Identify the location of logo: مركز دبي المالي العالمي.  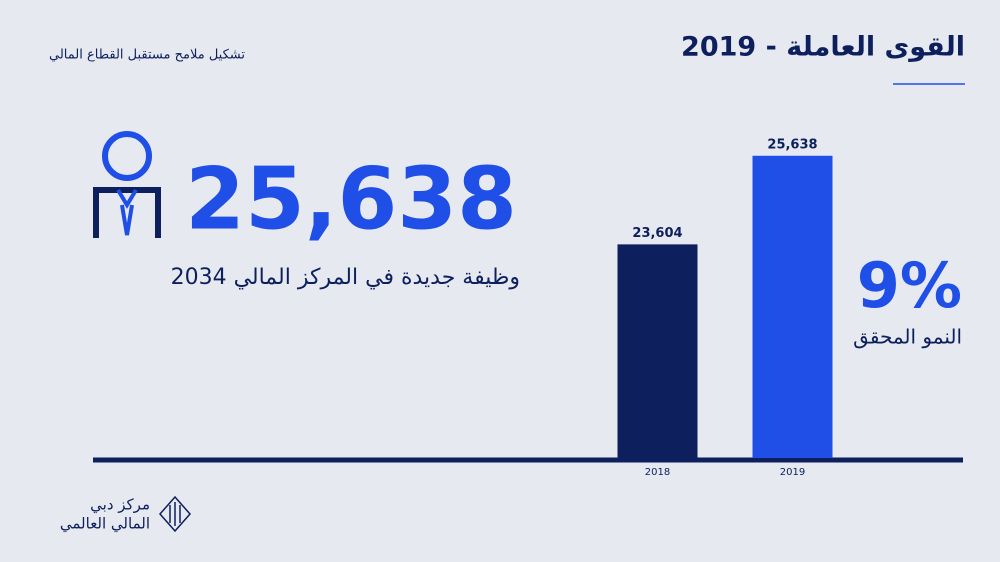
(126, 514).